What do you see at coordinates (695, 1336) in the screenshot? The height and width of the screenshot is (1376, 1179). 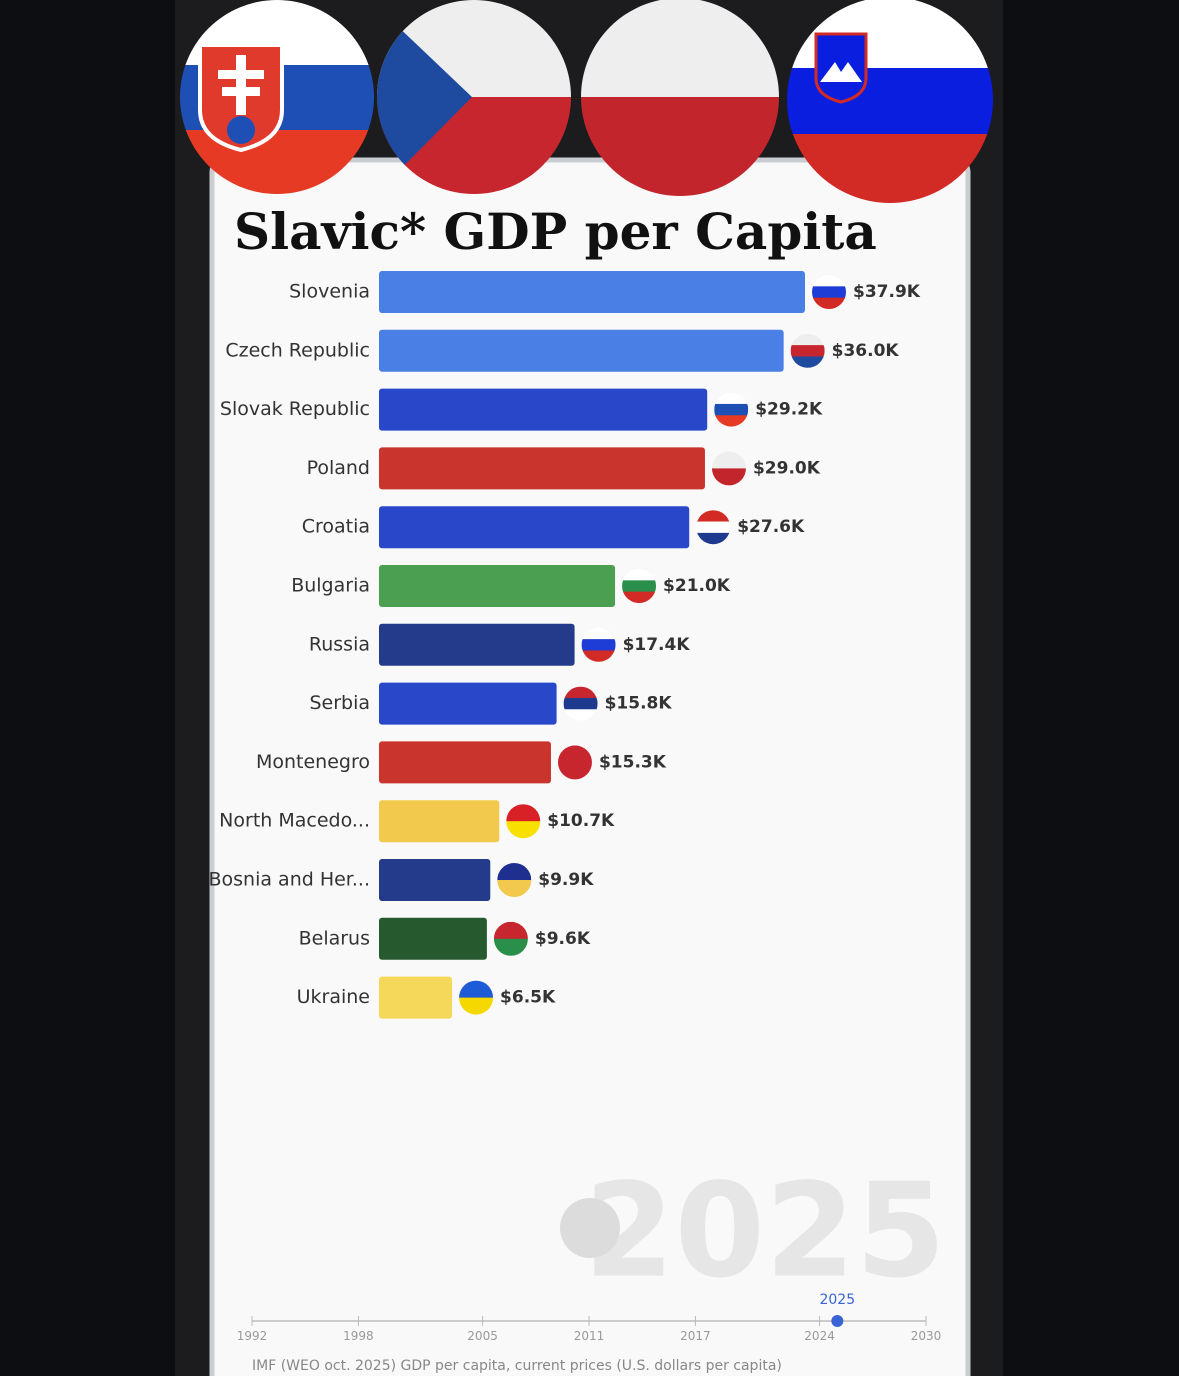 I see `timeline-tick-label: 2017` at bounding box center [695, 1336].